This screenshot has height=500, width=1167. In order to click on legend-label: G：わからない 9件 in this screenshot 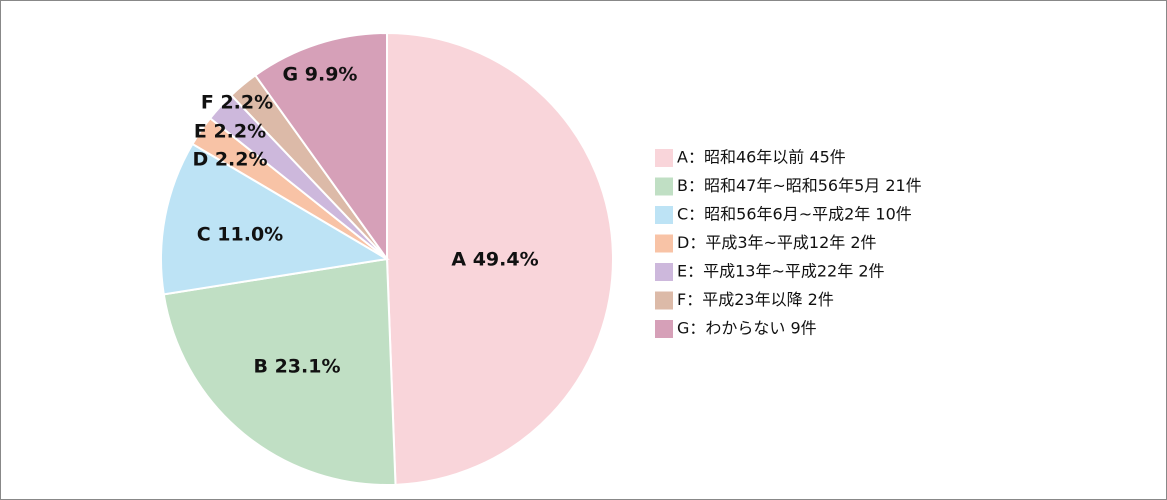, I will do `click(747, 328)`.